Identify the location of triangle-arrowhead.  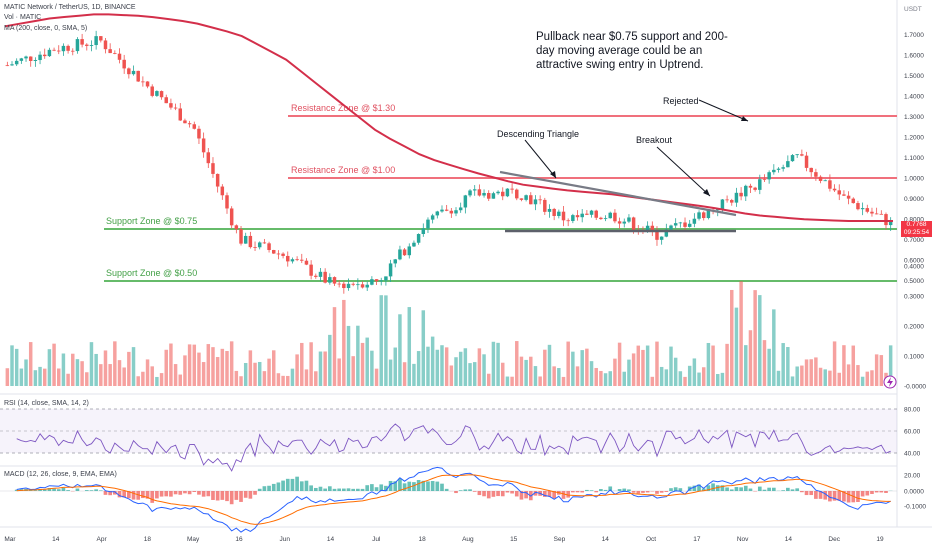
(553, 174).